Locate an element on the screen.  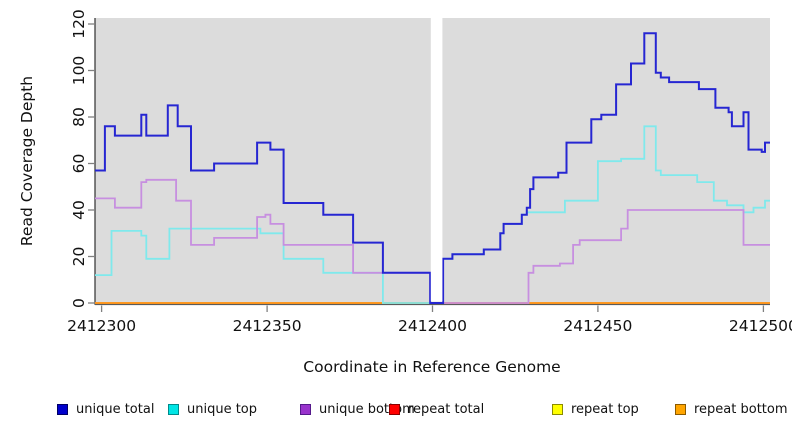
y-tick-label: 40 is located at coordinates (79, 210).